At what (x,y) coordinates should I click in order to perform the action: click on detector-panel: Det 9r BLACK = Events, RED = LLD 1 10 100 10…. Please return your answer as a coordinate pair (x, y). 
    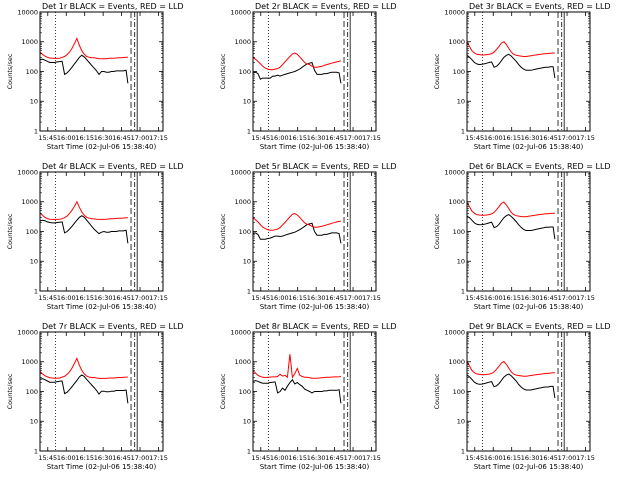
    Looking at the image, I should click on (522, 396).